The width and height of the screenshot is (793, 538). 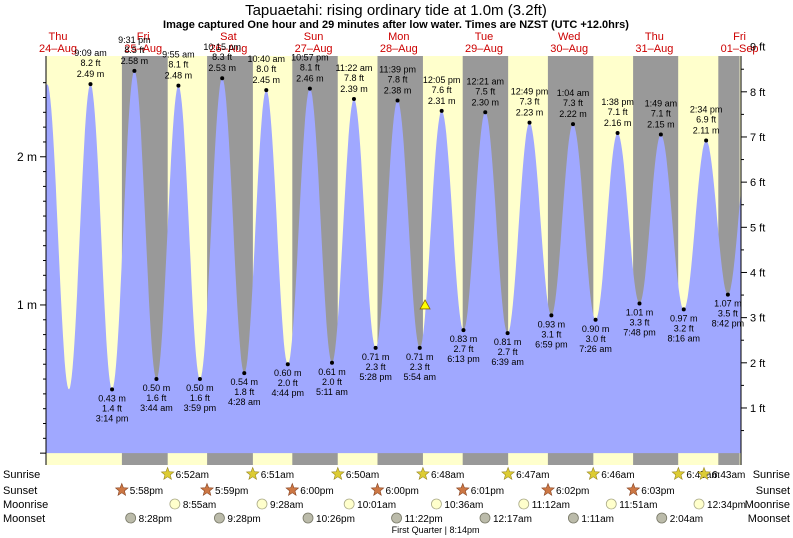 What do you see at coordinates (354, 68) in the screenshot?
I see `tide-time: 11:22 am` at bounding box center [354, 68].